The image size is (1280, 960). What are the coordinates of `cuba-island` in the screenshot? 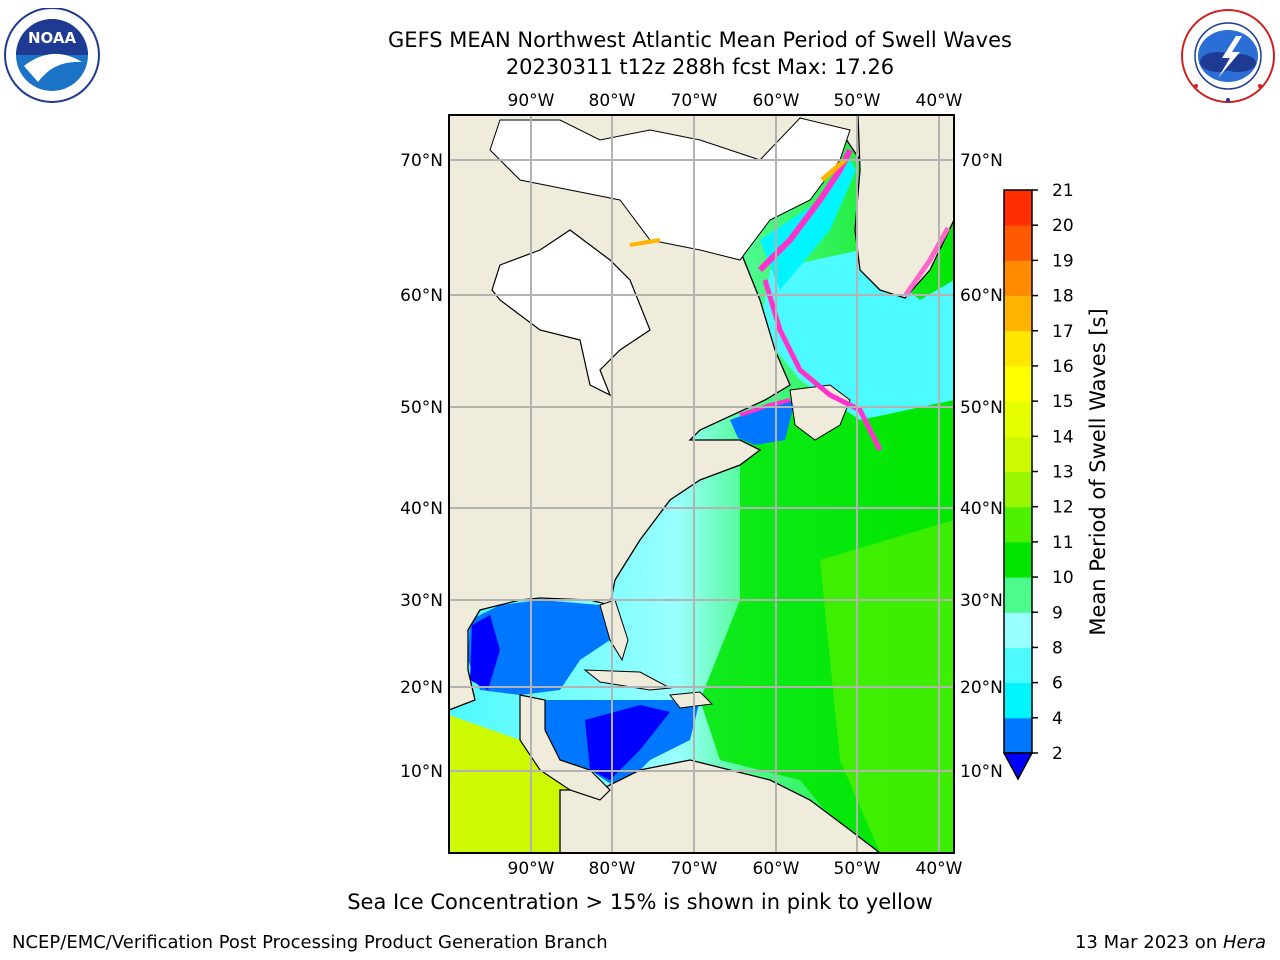 It's located at (627, 680).